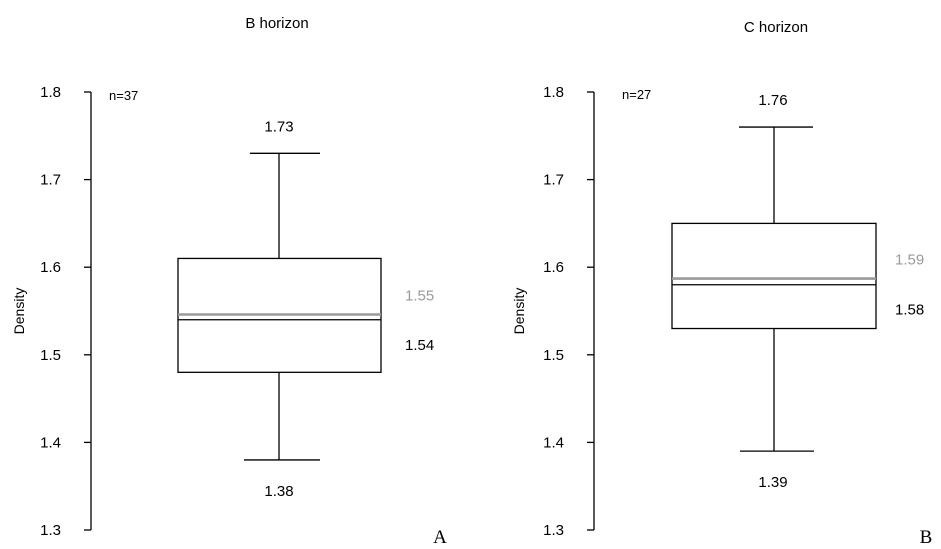  What do you see at coordinates (772, 482) in the screenshot?
I see `min-value-label: 1.39` at bounding box center [772, 482].